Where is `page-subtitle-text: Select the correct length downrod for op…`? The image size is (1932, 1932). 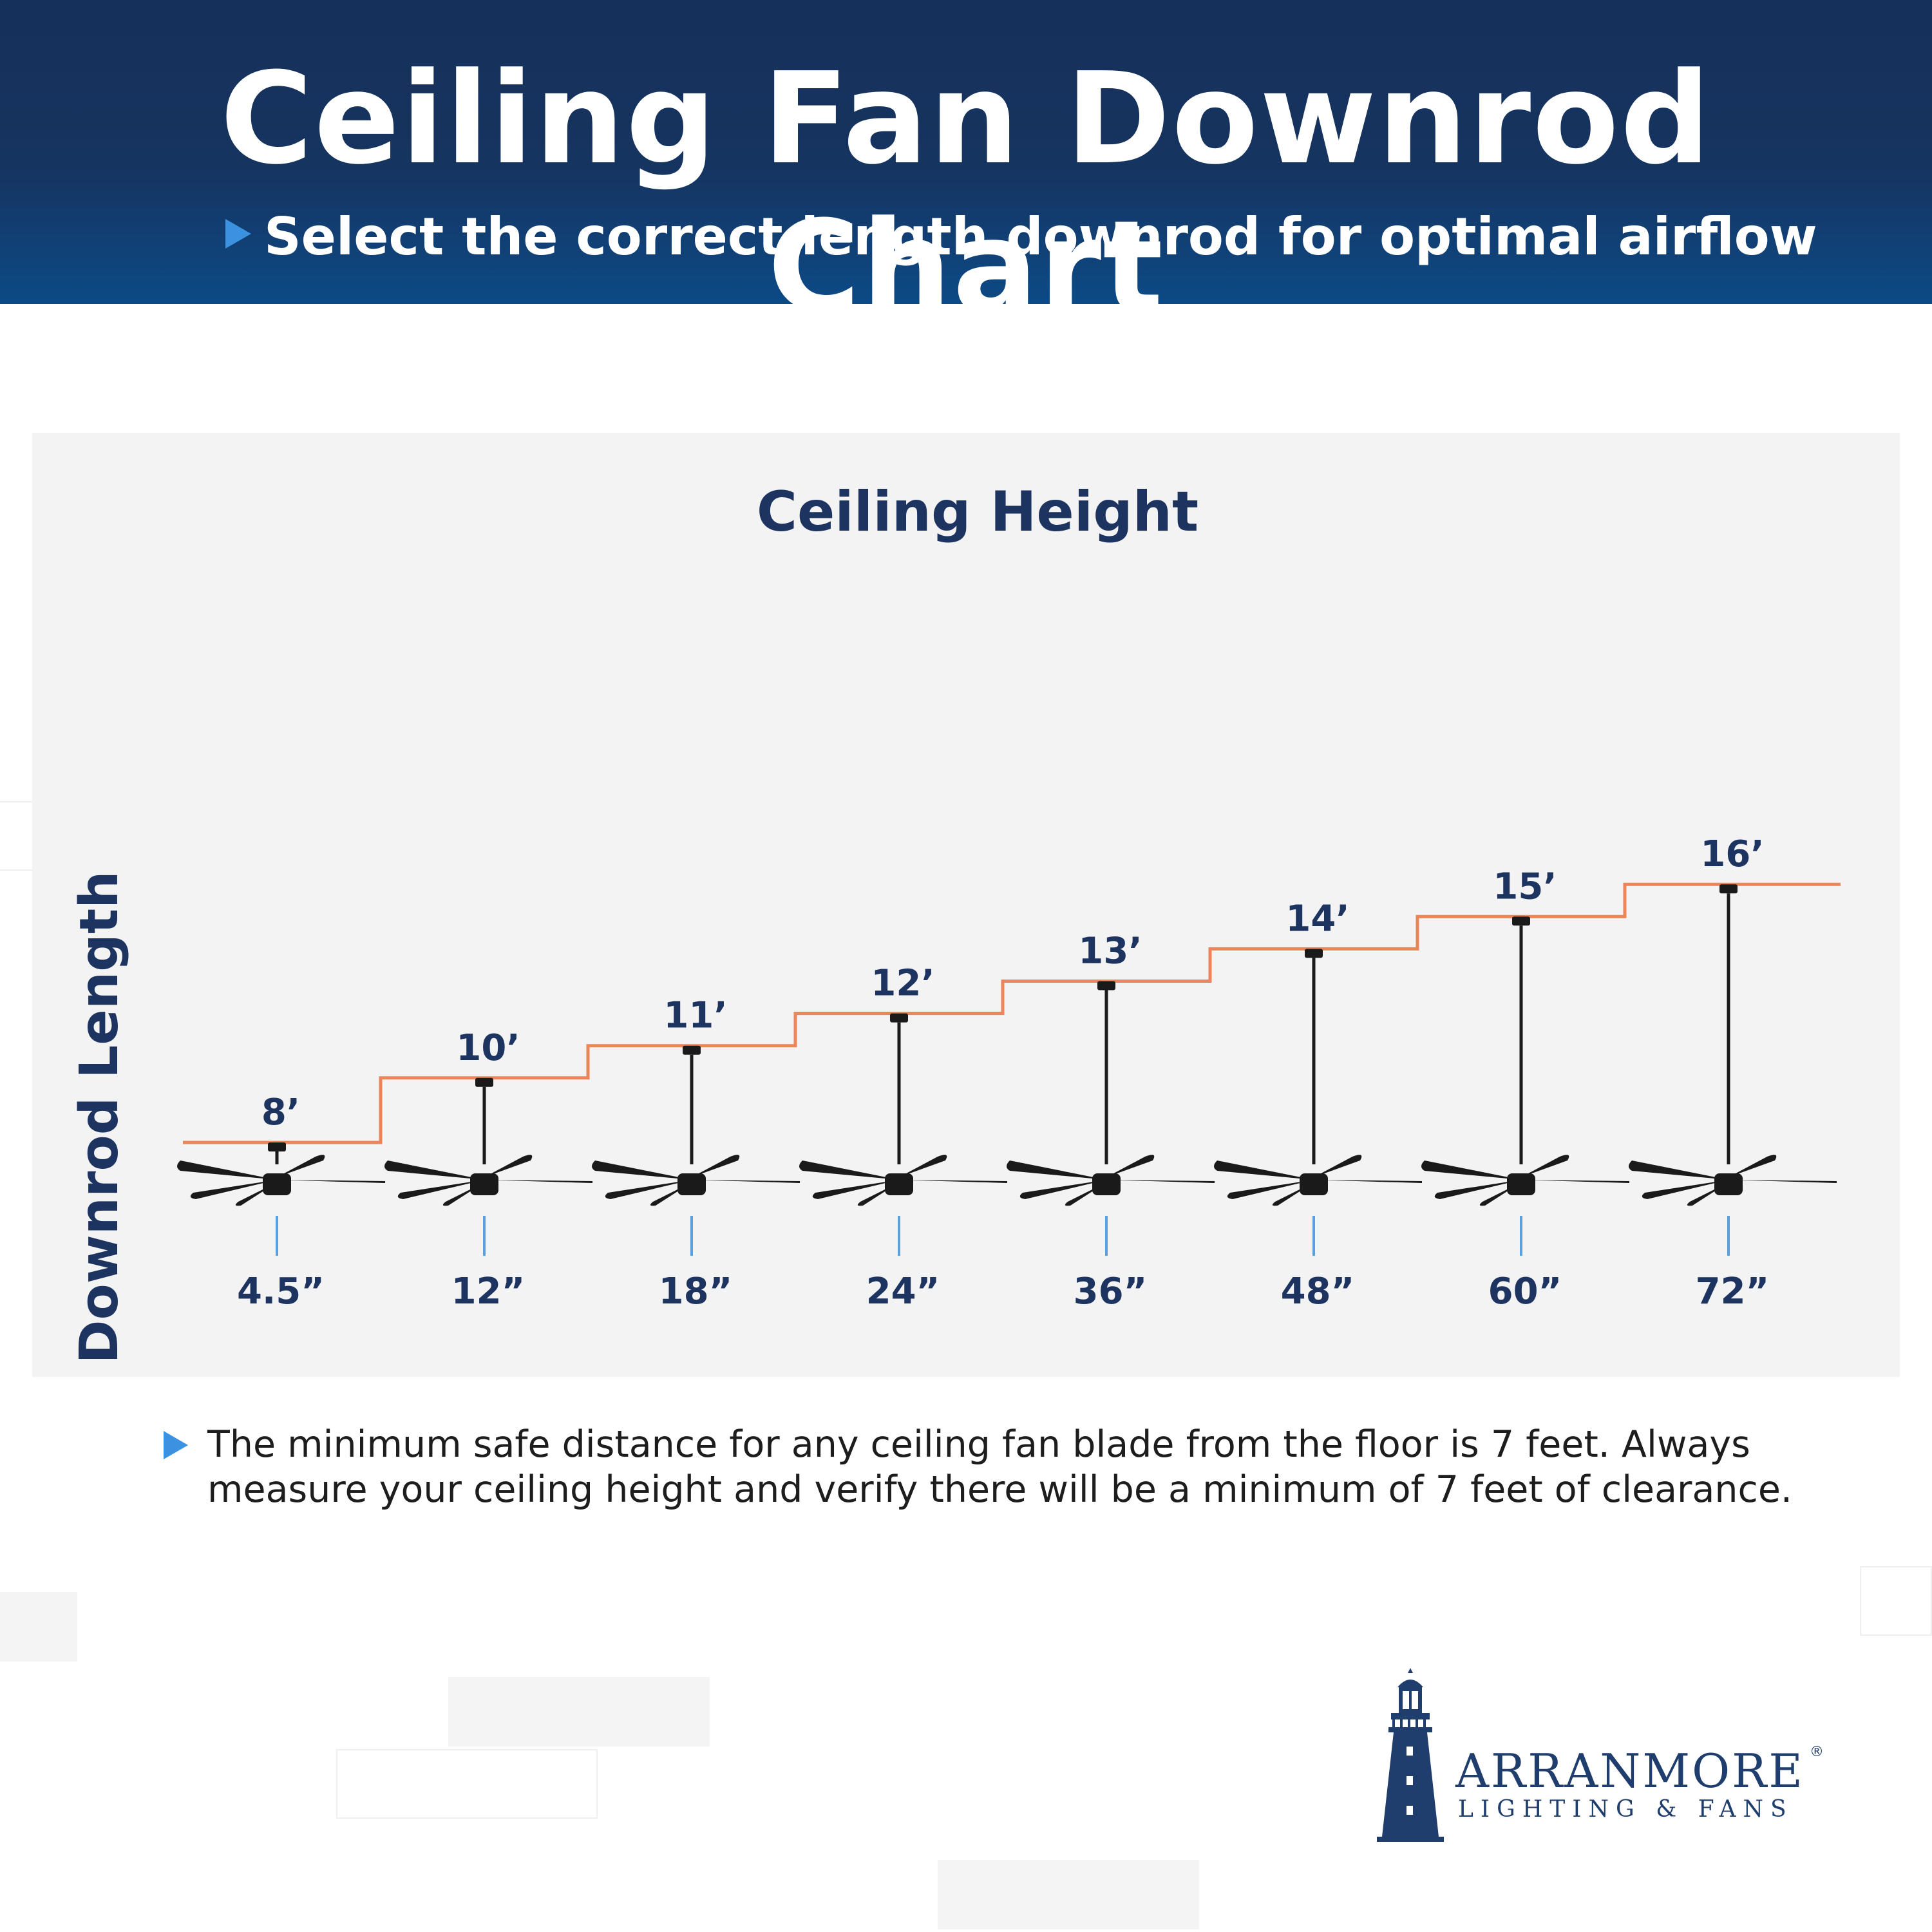 page-subtitle-text: Select the correct length downrod for op… is located at coordinates (1040, 237).